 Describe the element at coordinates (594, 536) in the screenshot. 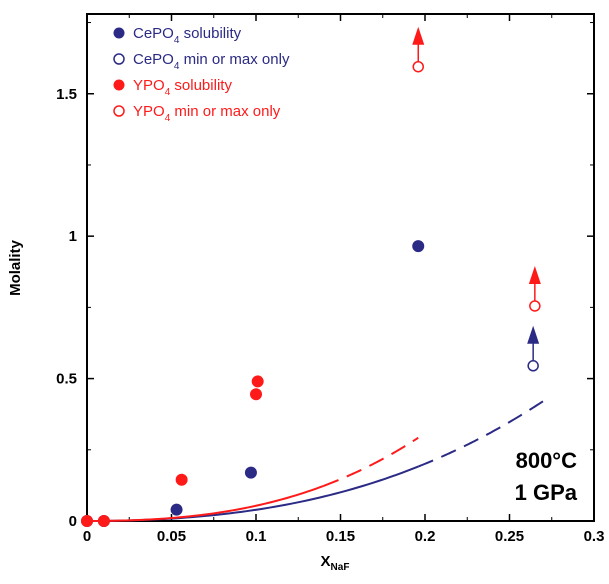

I see `x-tick-label: 0.3` at that location.